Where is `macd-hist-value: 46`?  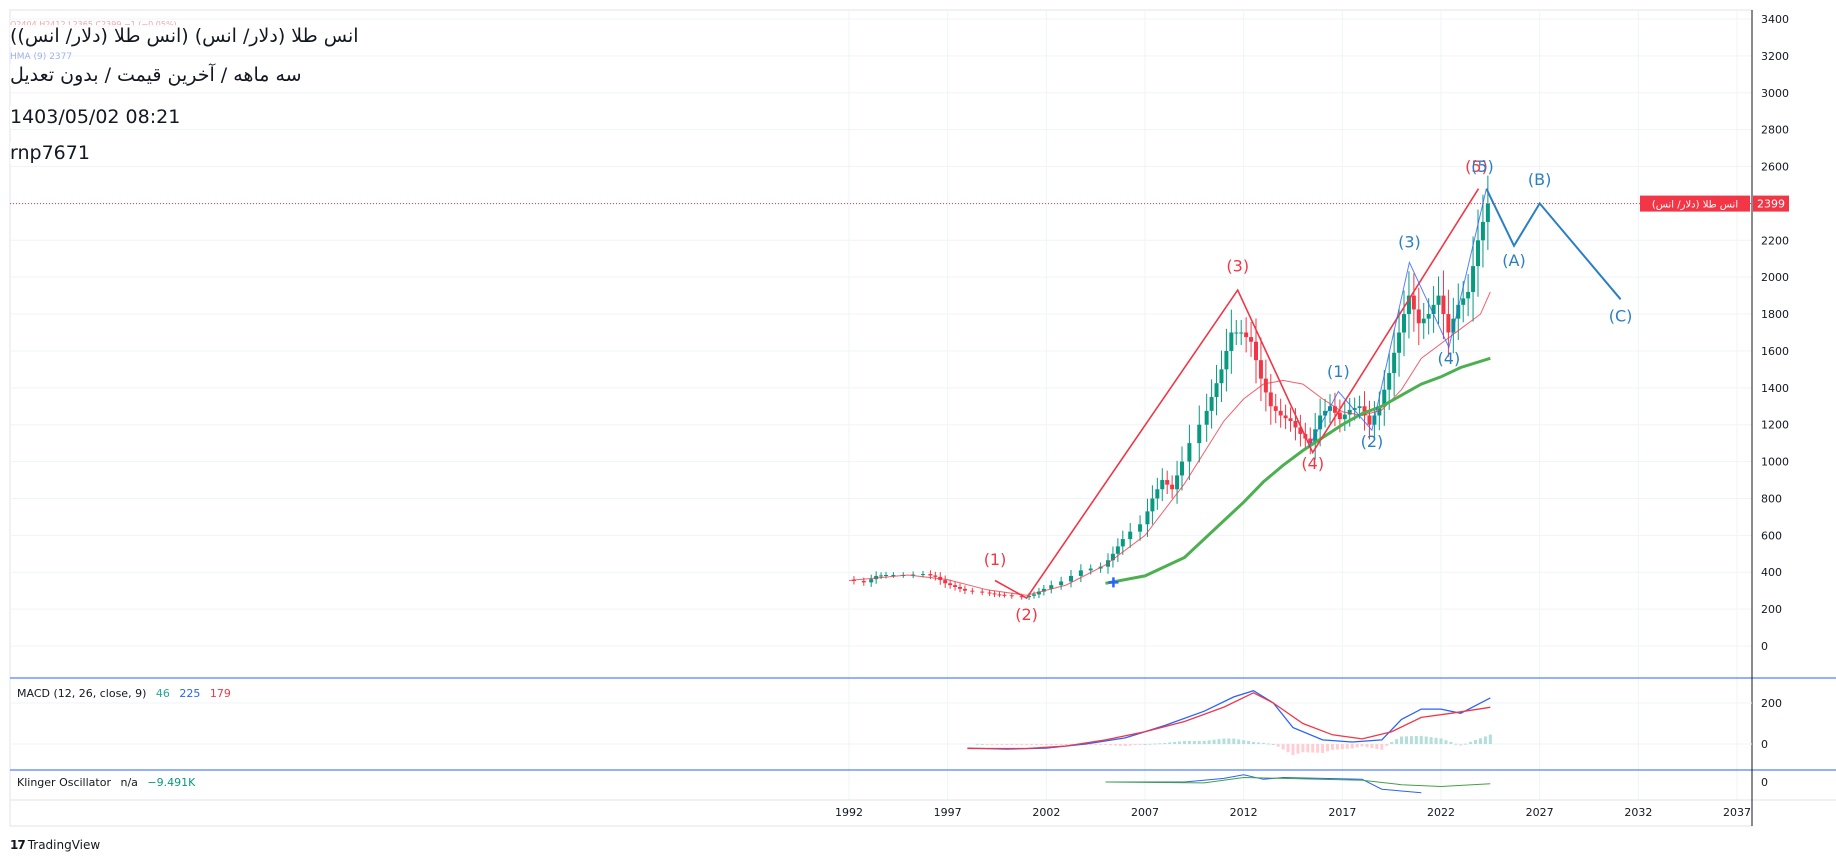
macd-hist-value: 46 is located at coordinates (162, 693).